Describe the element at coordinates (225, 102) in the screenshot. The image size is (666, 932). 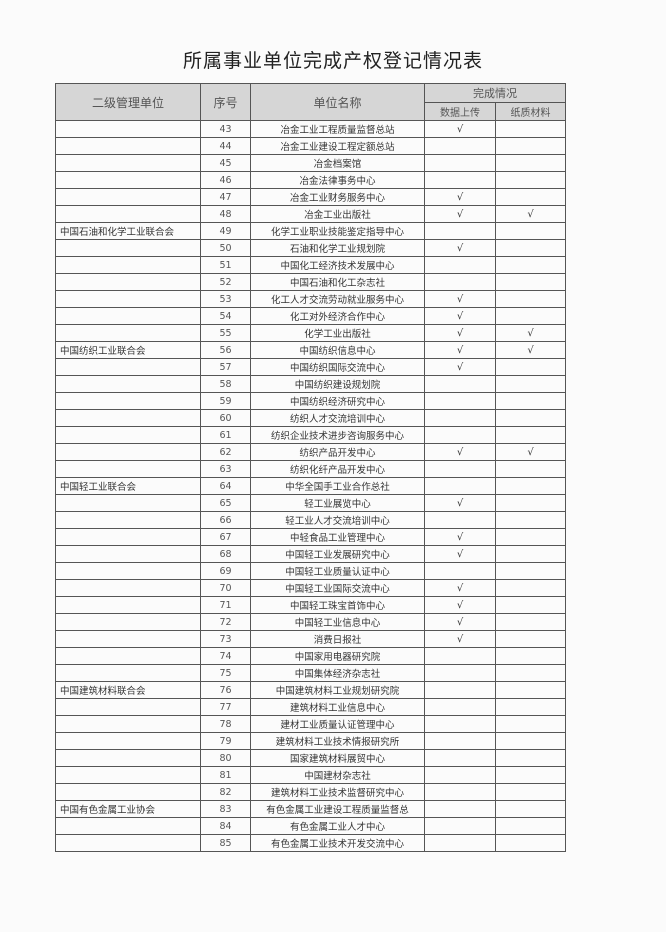
I see `header-num: 序号` at that location.